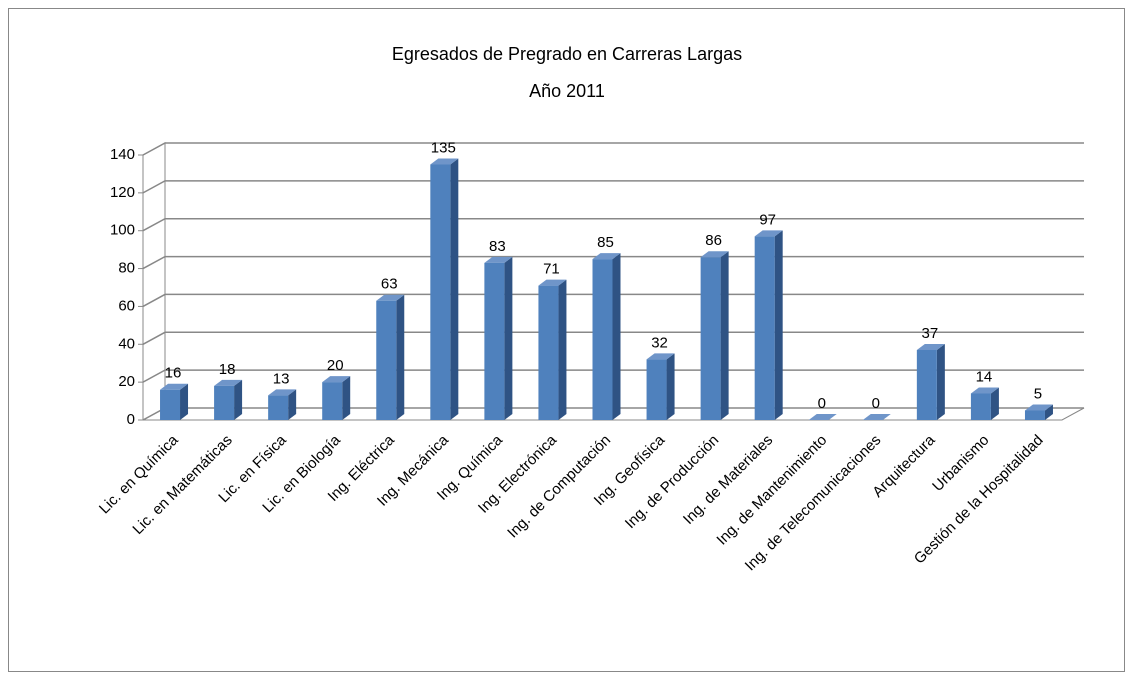 The width and height of the screenshot is (1134, 680). What do you see at coordinates (281, 378) in the screenshot?
I see `value-label: 13` at bounding box center [281, 378].